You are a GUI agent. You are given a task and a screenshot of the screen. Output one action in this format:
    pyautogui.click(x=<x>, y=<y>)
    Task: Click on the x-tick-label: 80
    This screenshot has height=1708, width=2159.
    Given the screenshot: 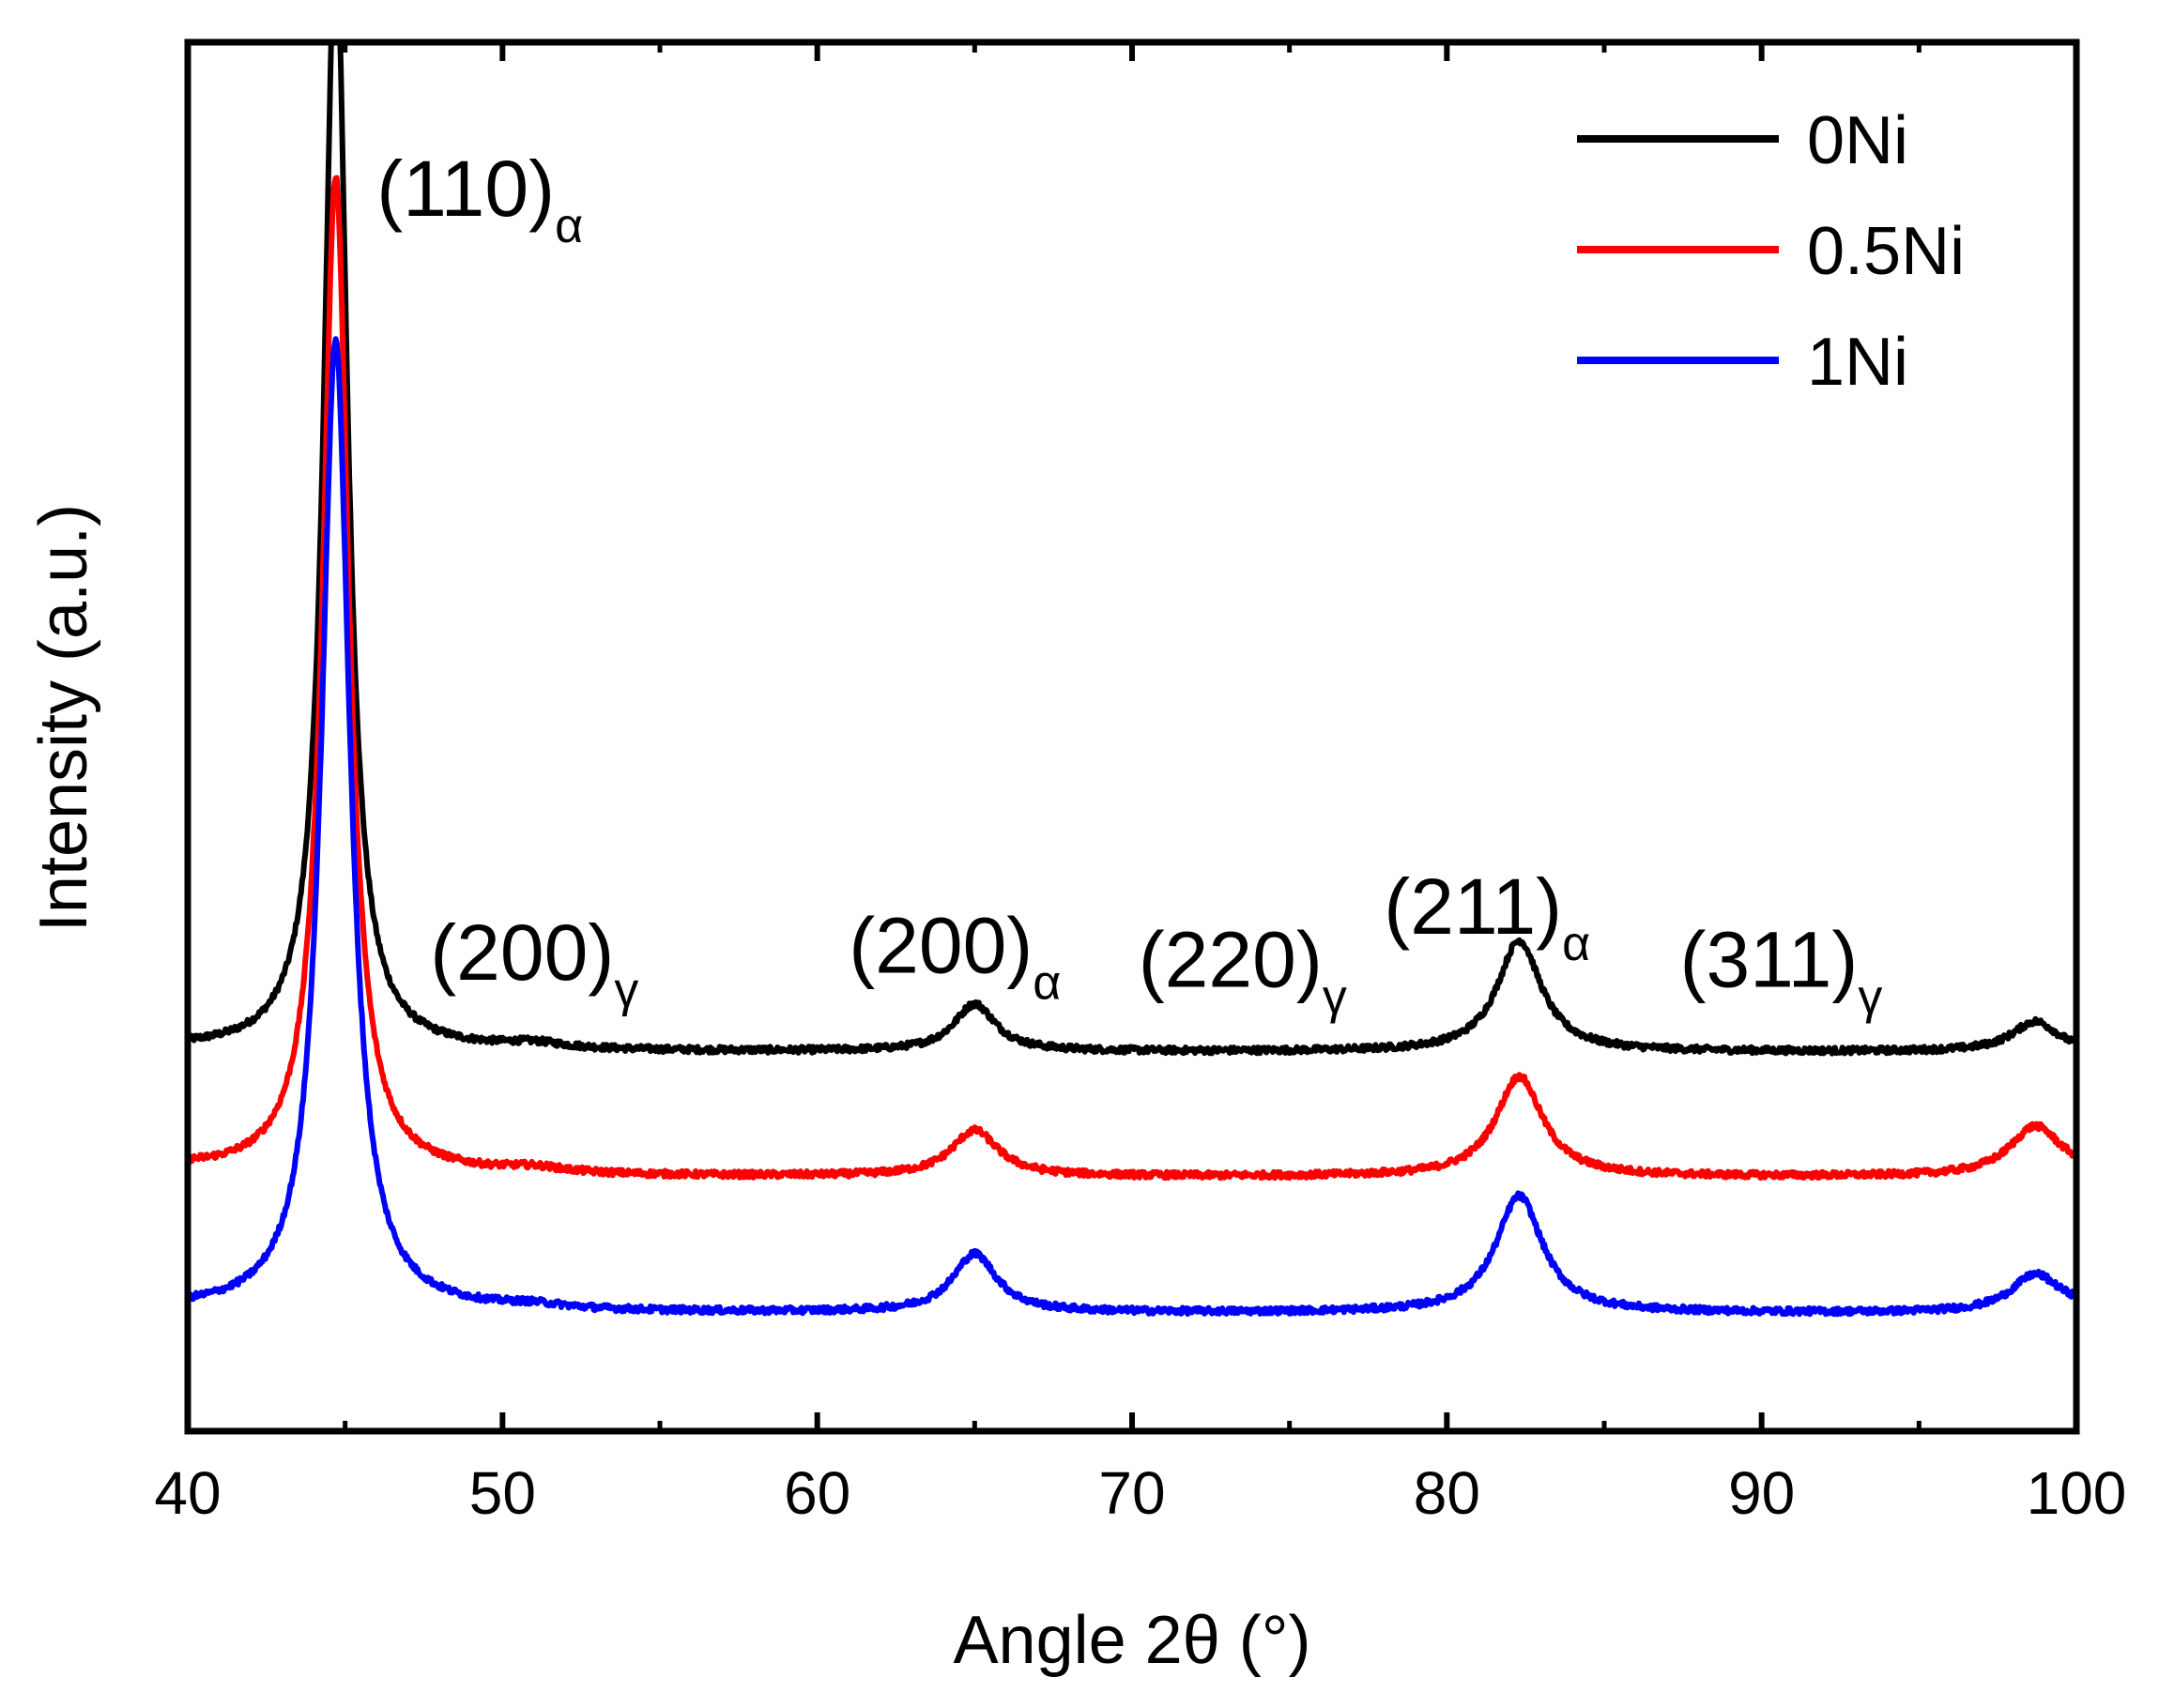 What is the action you would take?
    pyautogui.click(x=1447, y=1493)
    